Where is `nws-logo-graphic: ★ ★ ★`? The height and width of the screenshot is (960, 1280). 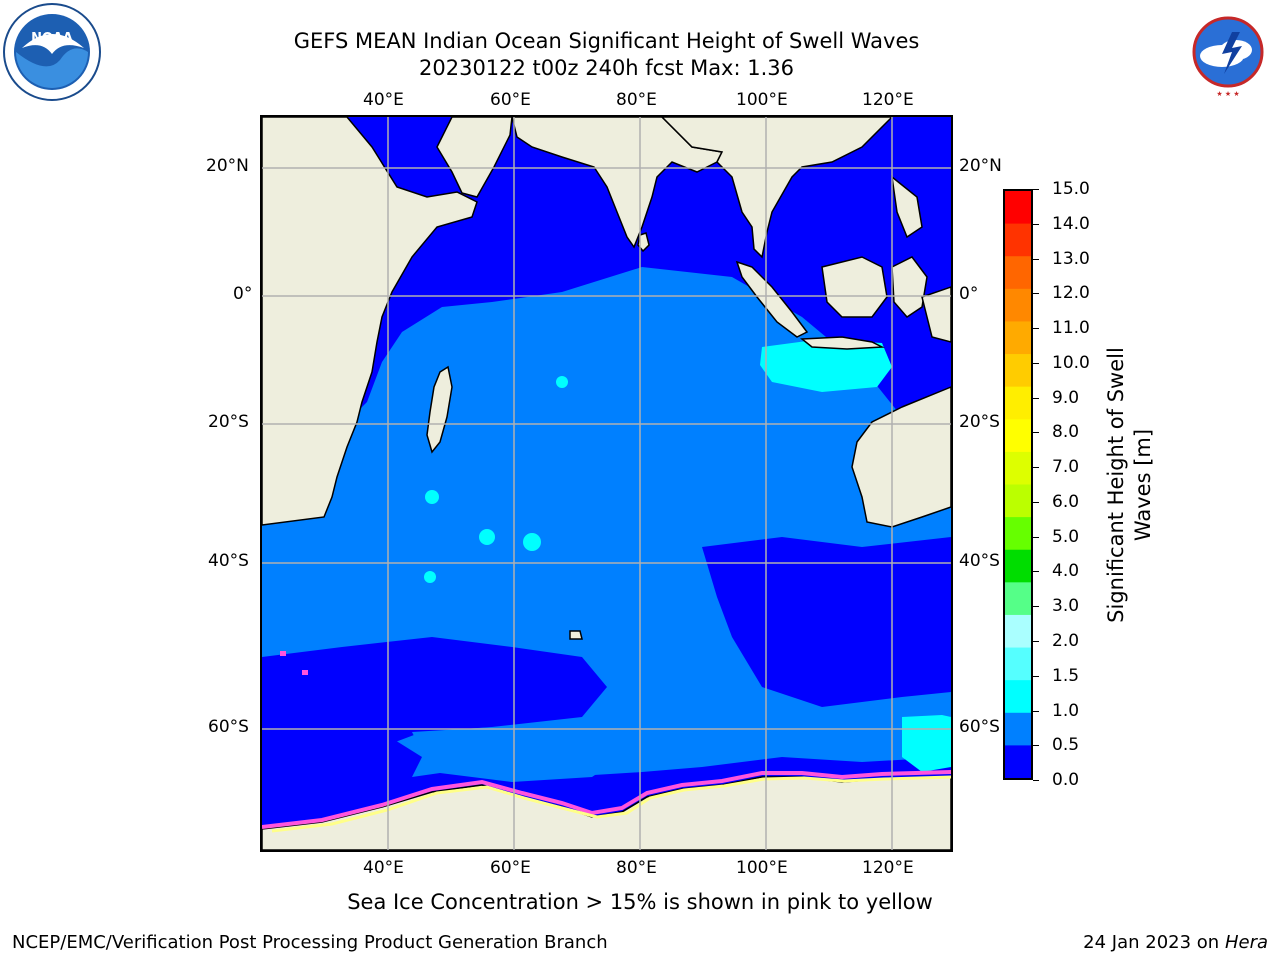 nws-logo-graphic: ★ ★ ★ is located at coordinates (1228, 52).